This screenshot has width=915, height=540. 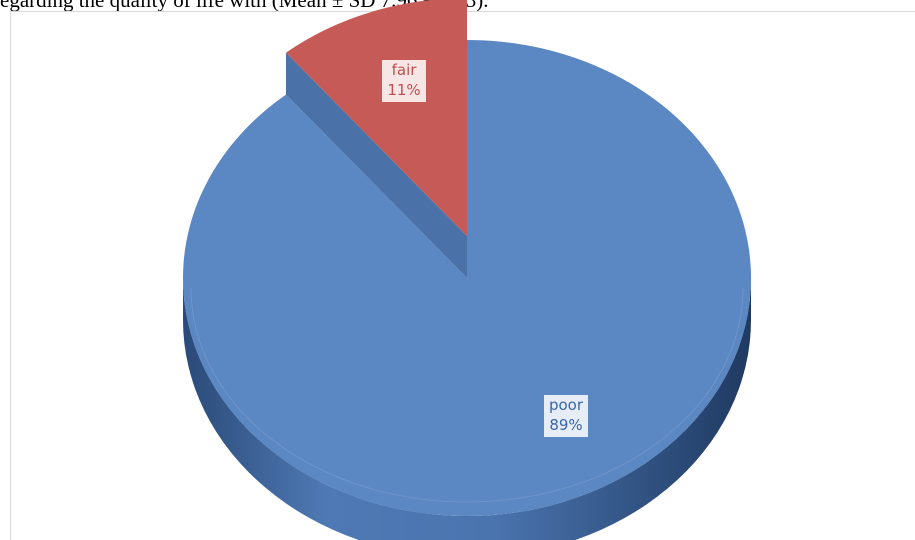 I want to click on pie-inner-wall, so click(x=376, y=165).